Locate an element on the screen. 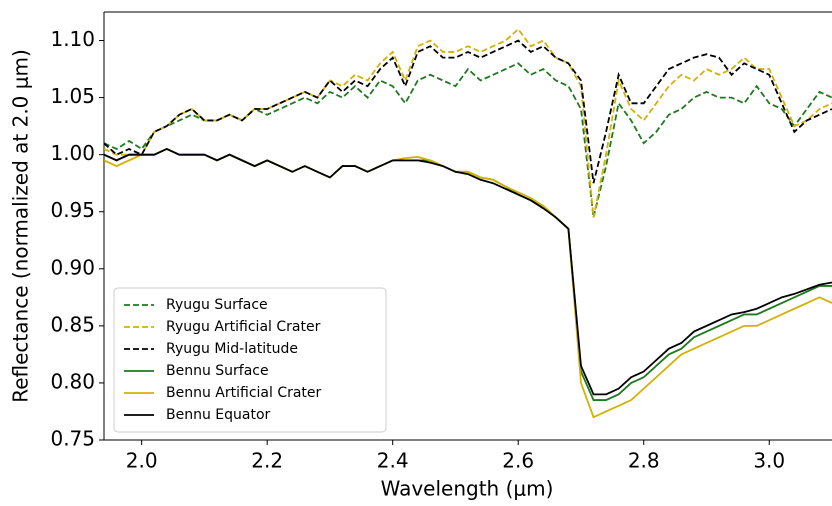 This screenshot has width=832, height=506. y-tick-label: 0.75 is located at coordinates (72, 439).